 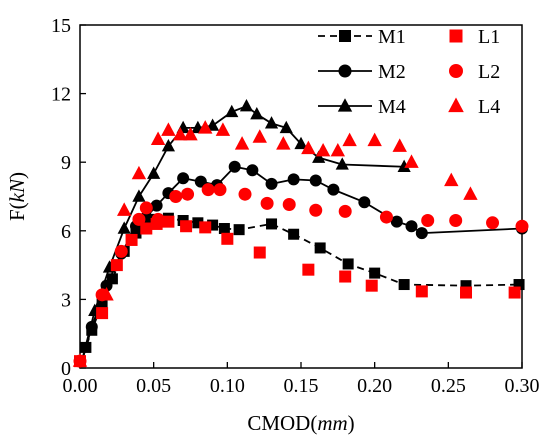 What do you see at coordinates (474, 72) in the screenshot?
I see `legend-item-l2: L2` at bounding box center [474, 72].